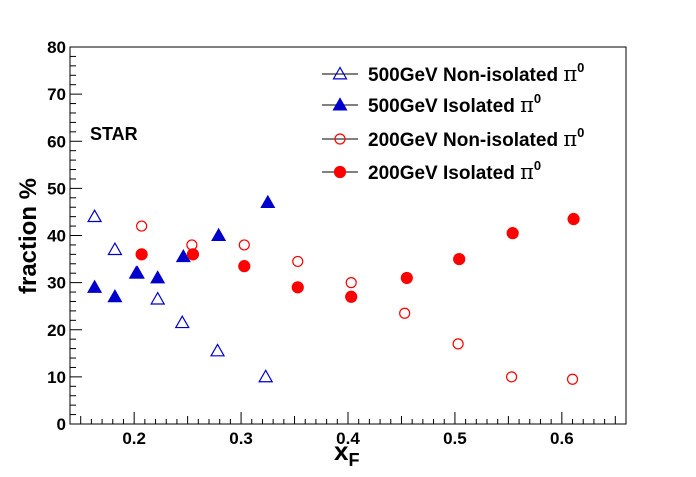 This screenshot has width=696, height=477. Describe the element at coordinates (353, 460) in the screenshot. I see `x-axis-label-sub: F` at that location.